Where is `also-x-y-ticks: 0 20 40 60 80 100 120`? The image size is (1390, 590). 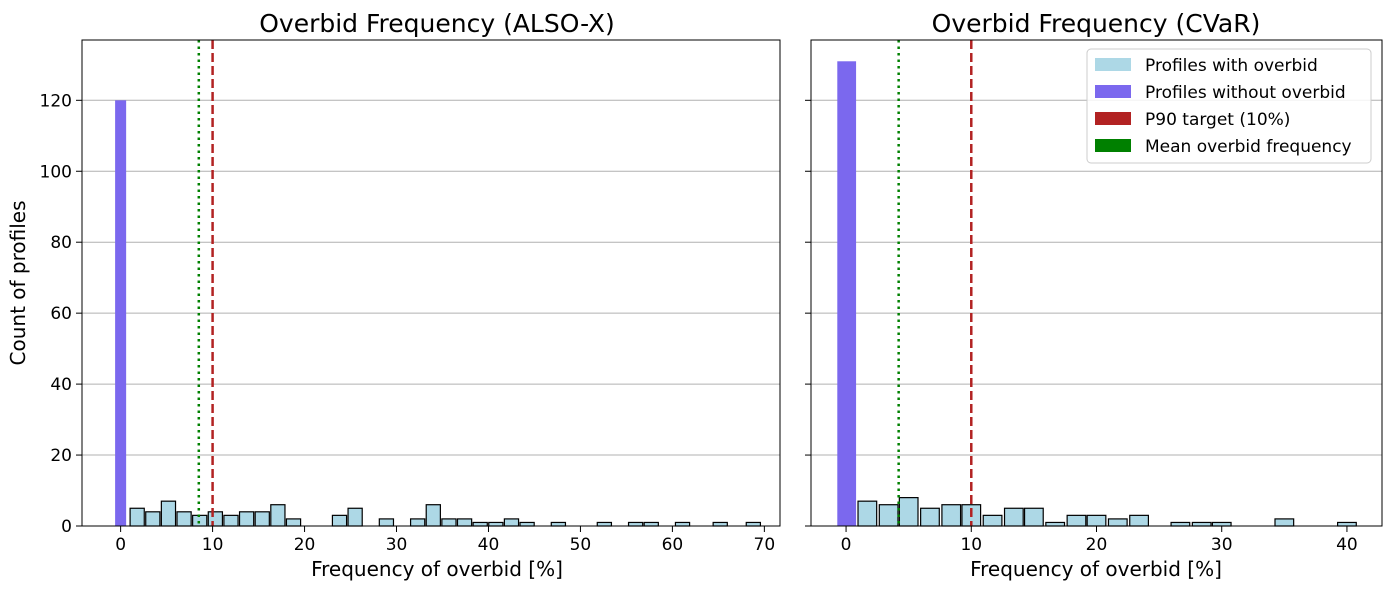 also-x-y-ticks: 0 20 40 60 80 100 120 is located at coordinates (61, 314).